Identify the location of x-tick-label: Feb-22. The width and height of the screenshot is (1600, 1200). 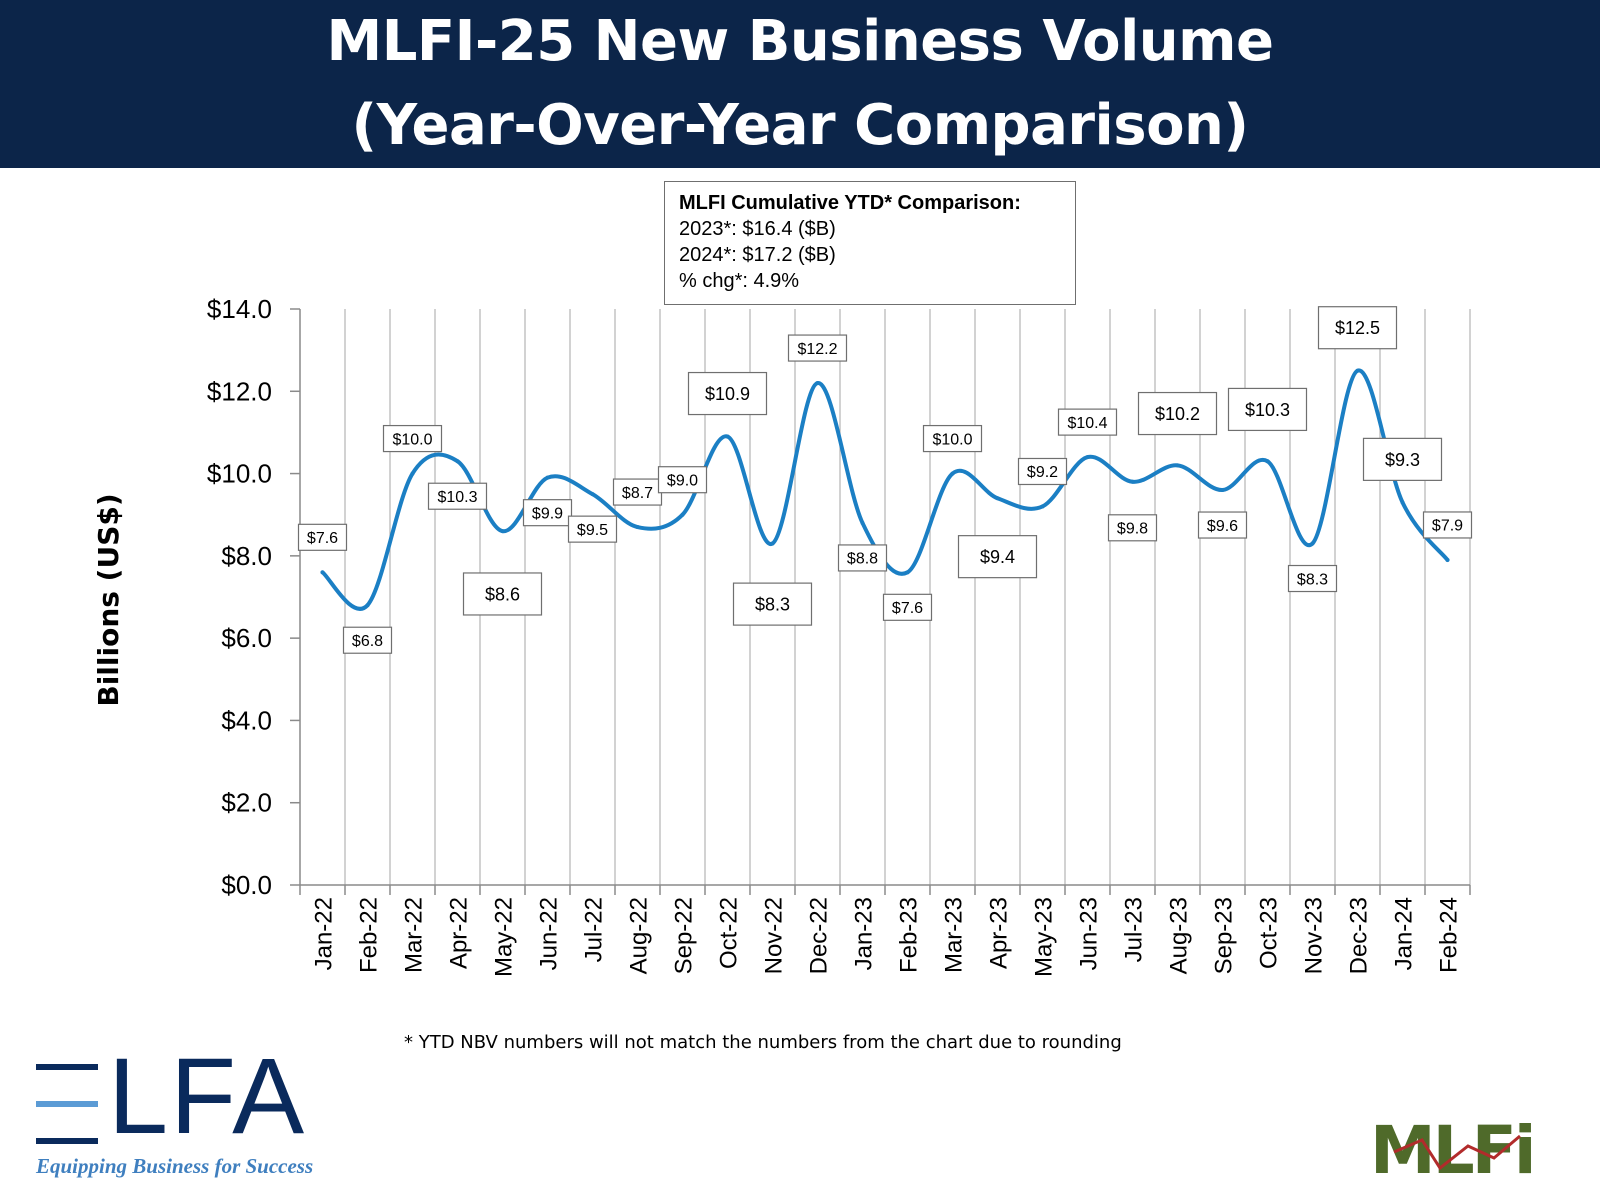
(369, 935).